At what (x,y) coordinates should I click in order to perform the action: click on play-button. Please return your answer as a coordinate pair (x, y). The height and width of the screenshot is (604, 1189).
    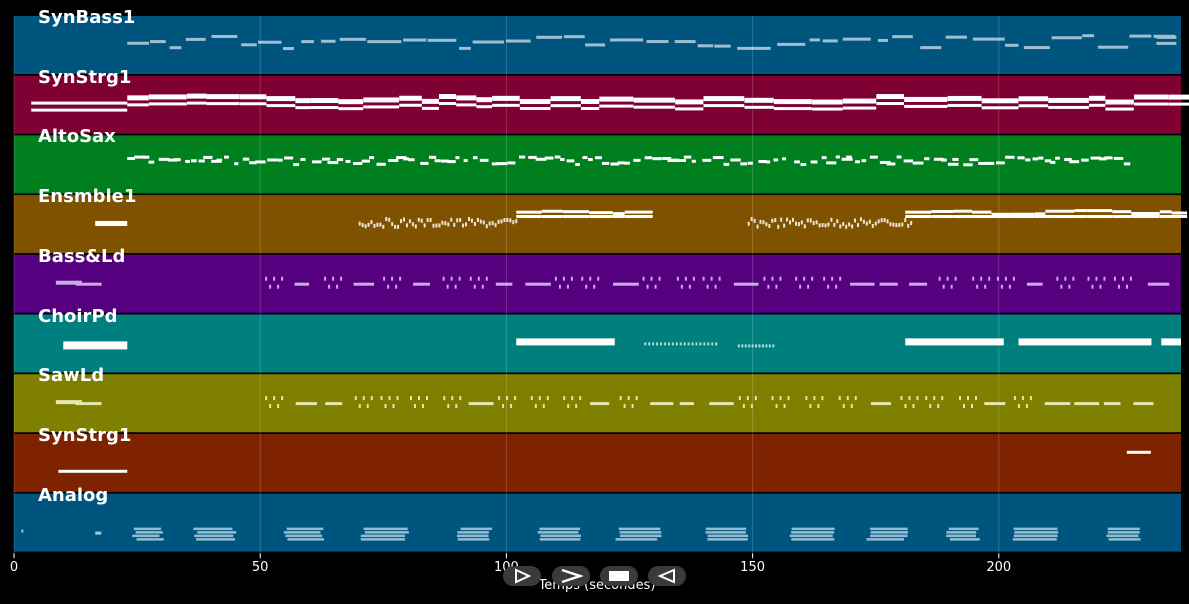
    Looking at the image, I should click on (522, 576).